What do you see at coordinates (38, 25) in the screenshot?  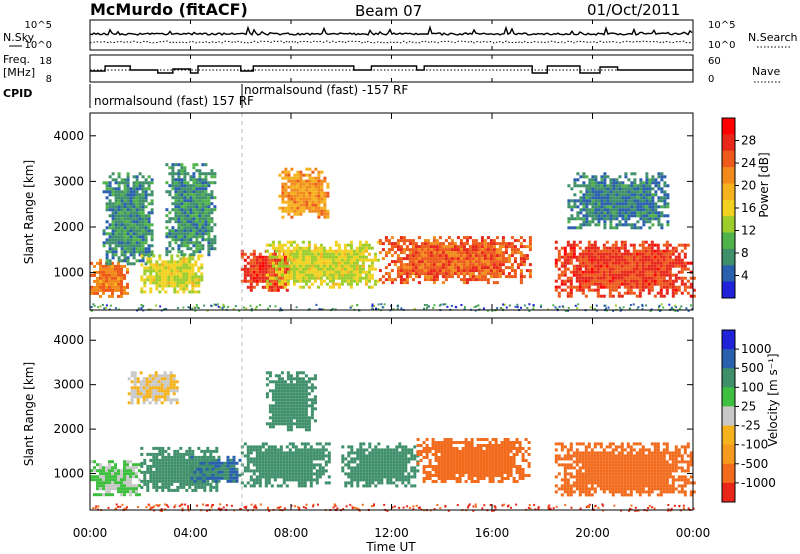 I see `nsky-tick-high: 10^5` at bounding box center [38, 25].